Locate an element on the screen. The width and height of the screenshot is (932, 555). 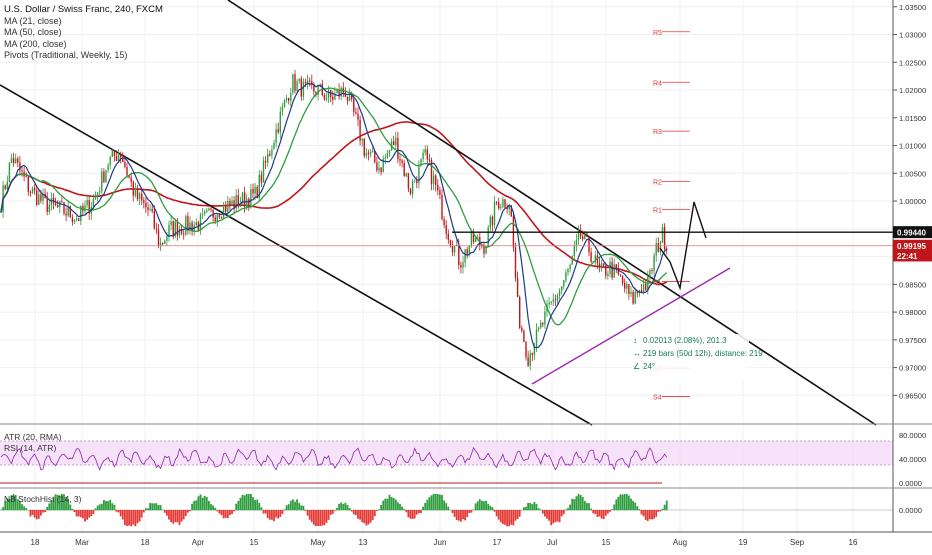
legend-ma21: MA (21, close) is located at coordinates (83, 22).